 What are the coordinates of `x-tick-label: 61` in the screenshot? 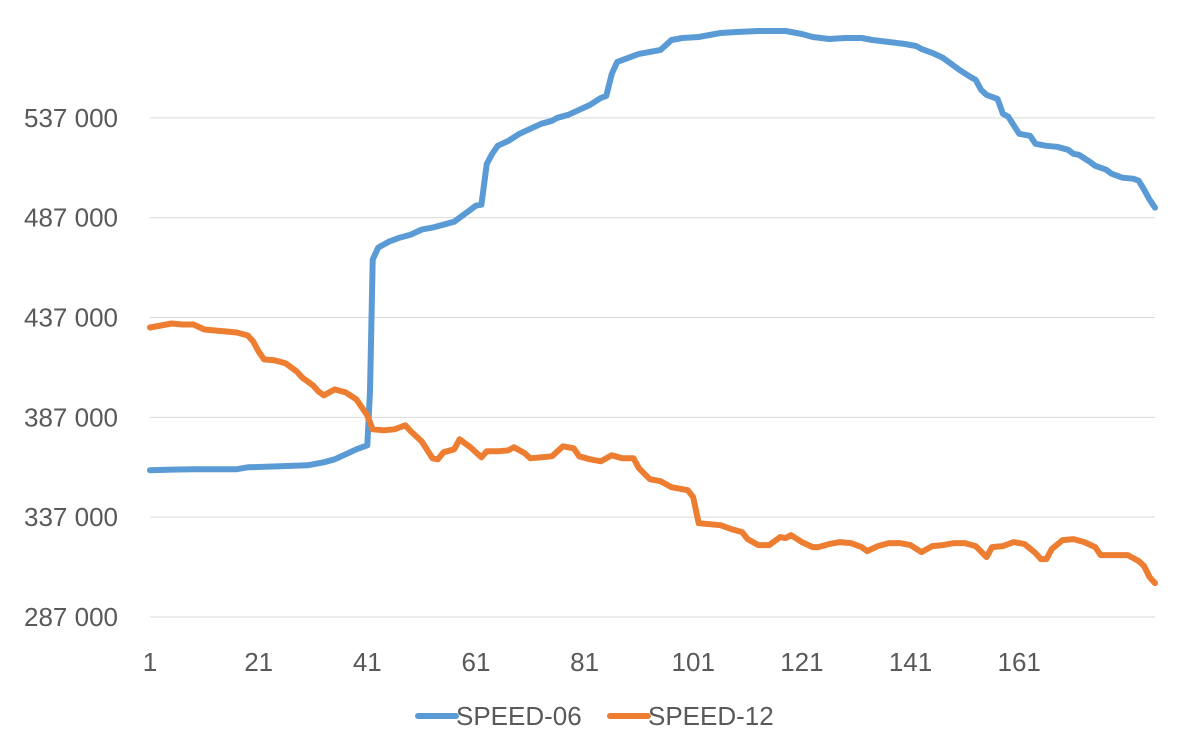 It's located at (475, 662).